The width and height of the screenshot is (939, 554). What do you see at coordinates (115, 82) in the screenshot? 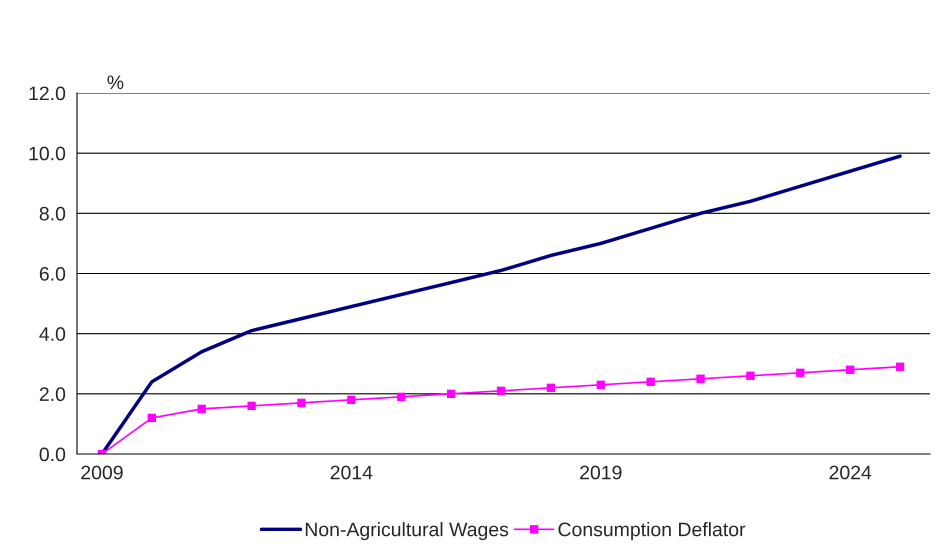
I see `y-axis-title: %` at bounding box center [115, 82].